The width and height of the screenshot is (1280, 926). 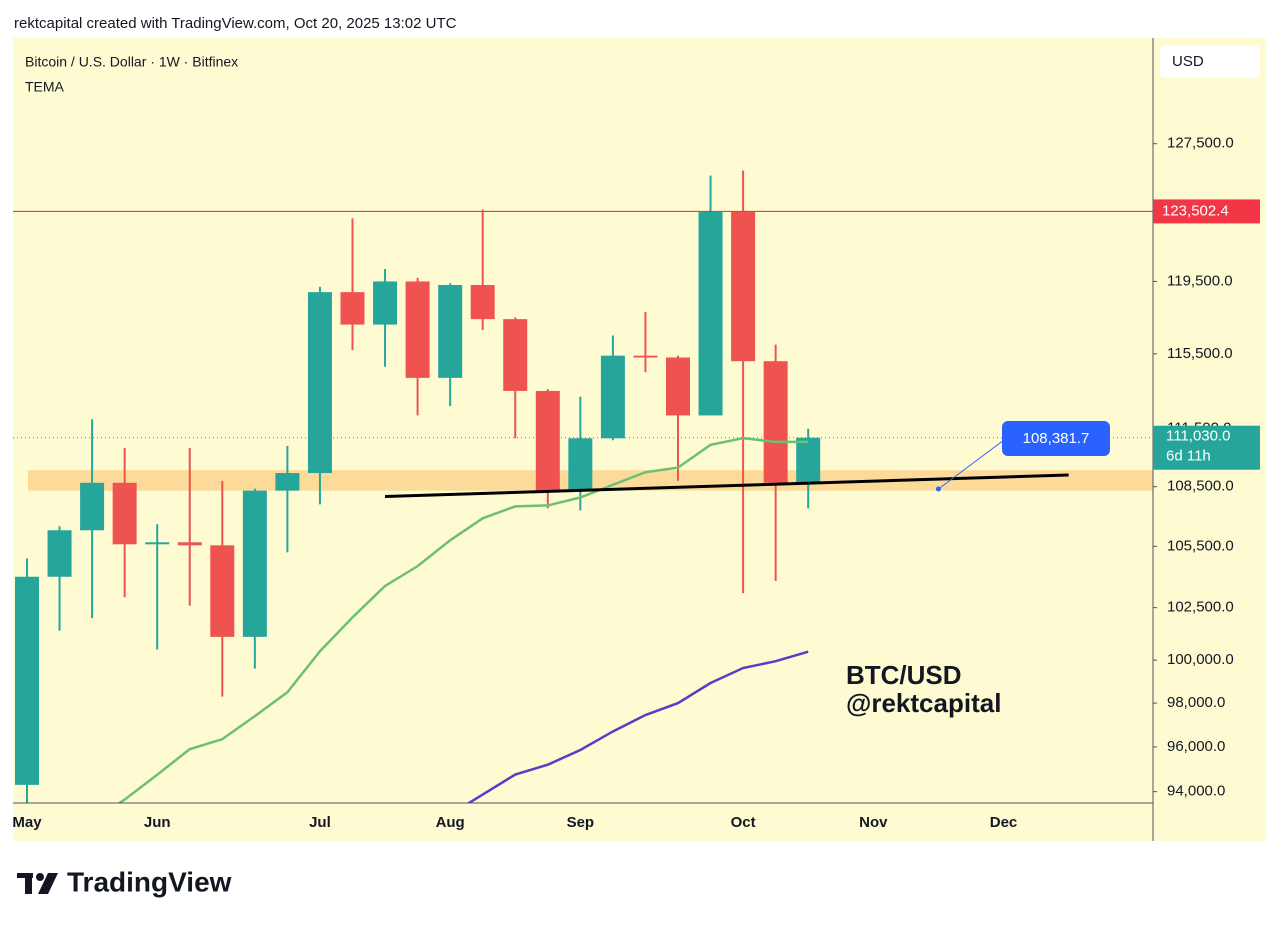 I want to click on resistance-label-box, so click(x=1206, y=211).